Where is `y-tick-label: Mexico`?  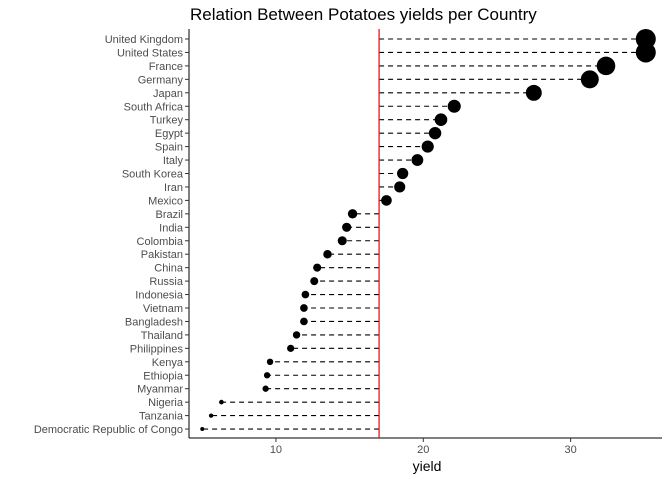
y-tick-label: Mexico is located at coordinates (165, 201).